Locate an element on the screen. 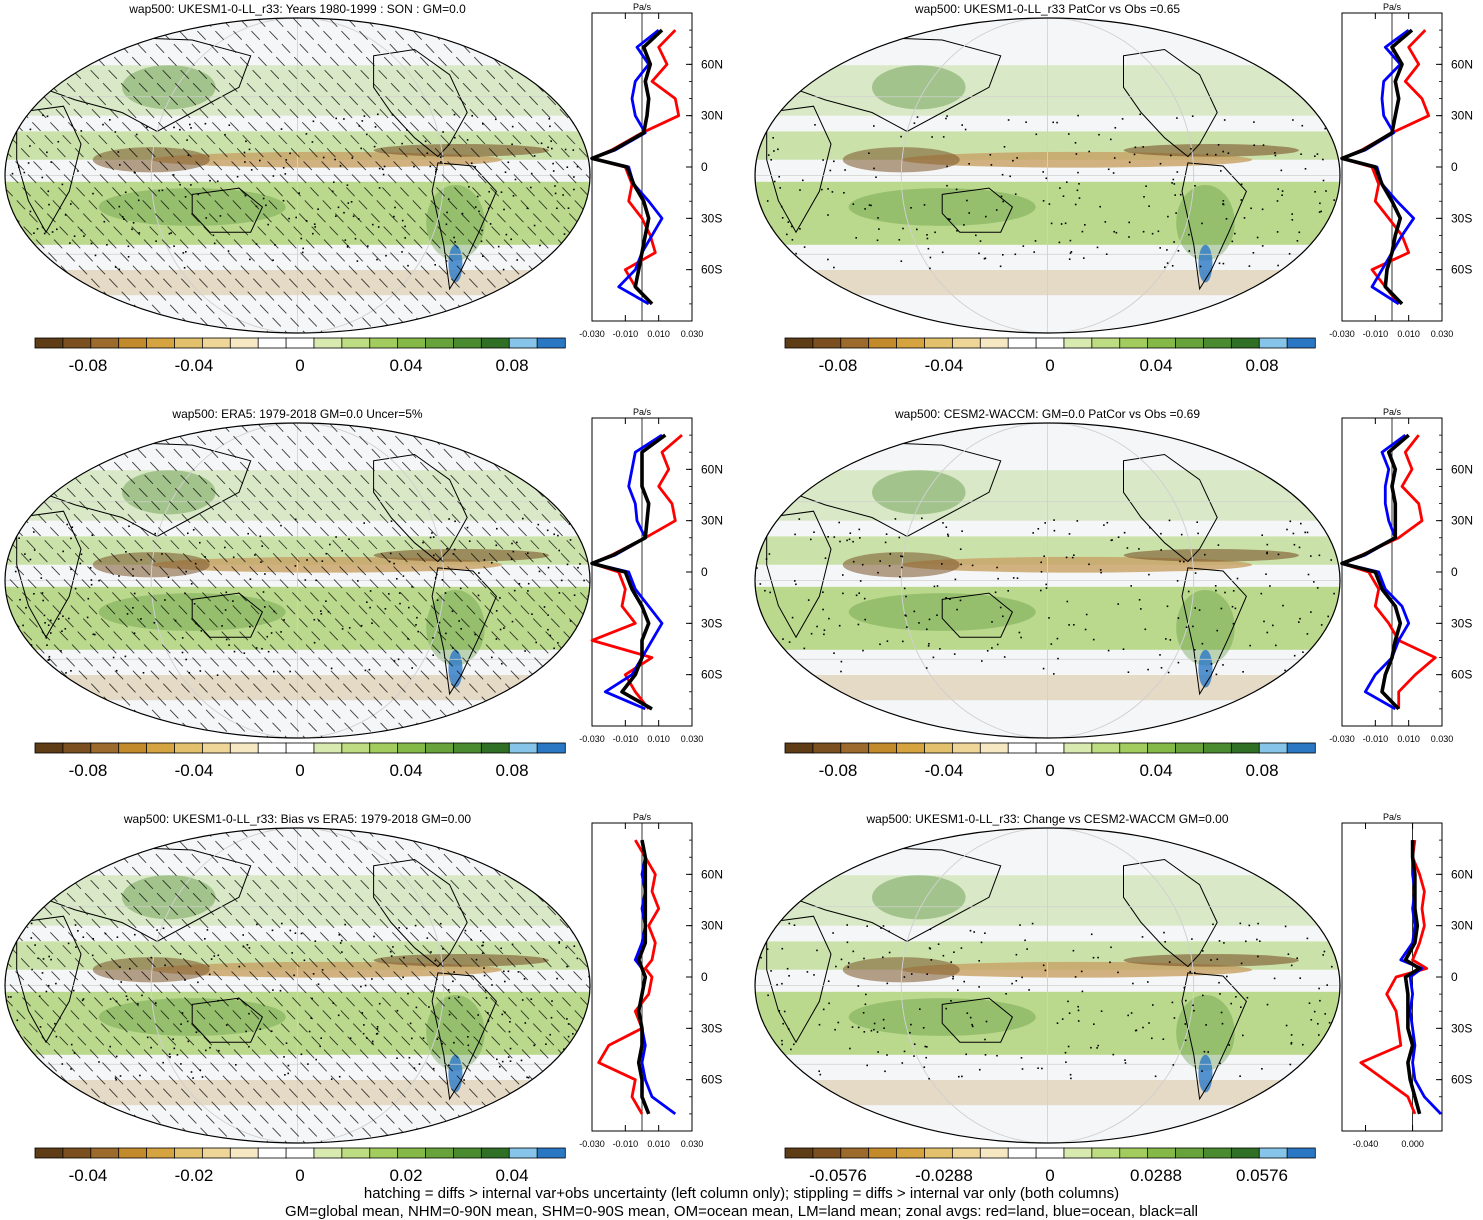 This screenshot has width=1483, height=1220. series-ocean is located at coordinates (1378, 167).